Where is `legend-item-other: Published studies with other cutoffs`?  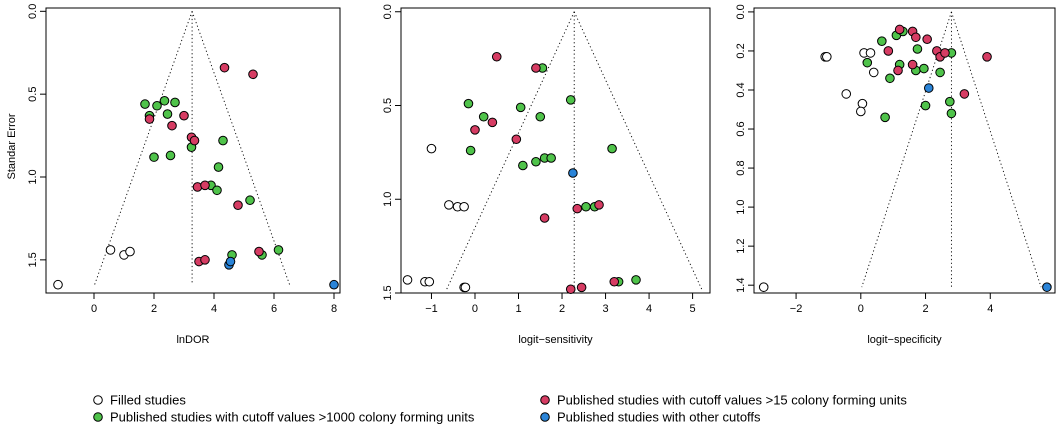 legend-item-other: Published studies with other cutoffs is located at coordinates (650, 417).